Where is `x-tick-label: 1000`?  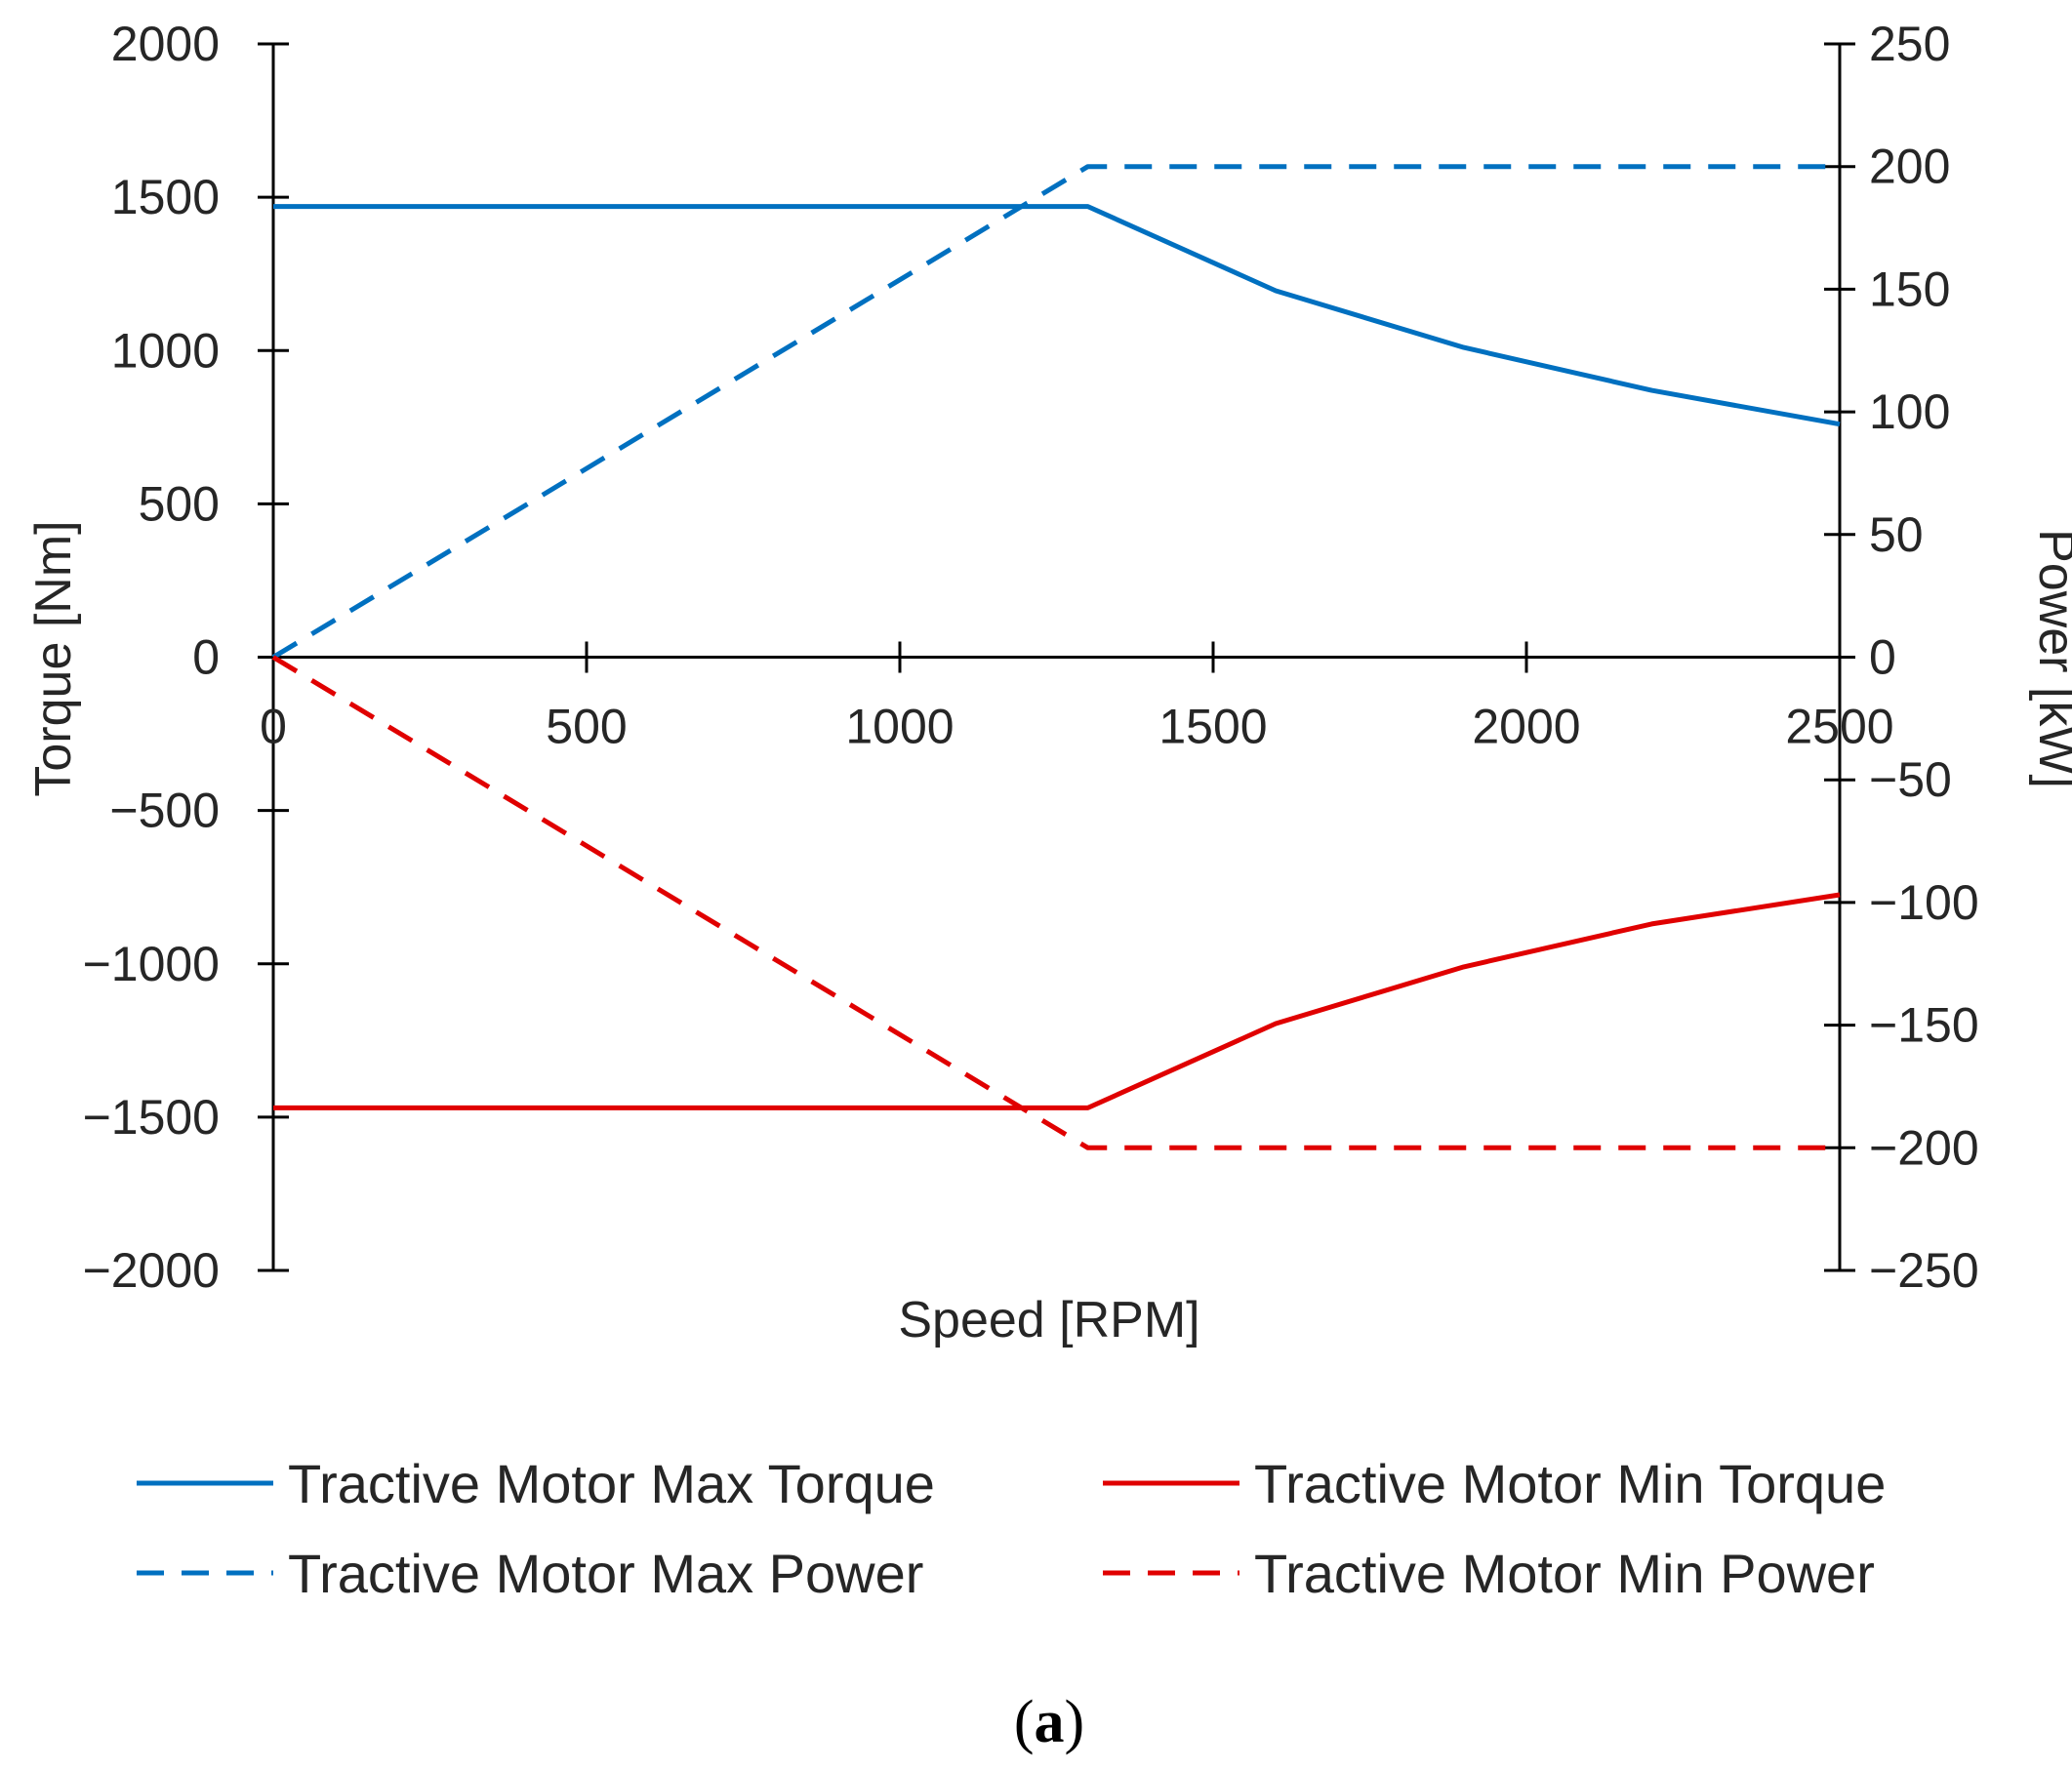
x-tick-label: 1000 is located at coordinates (899, 727).